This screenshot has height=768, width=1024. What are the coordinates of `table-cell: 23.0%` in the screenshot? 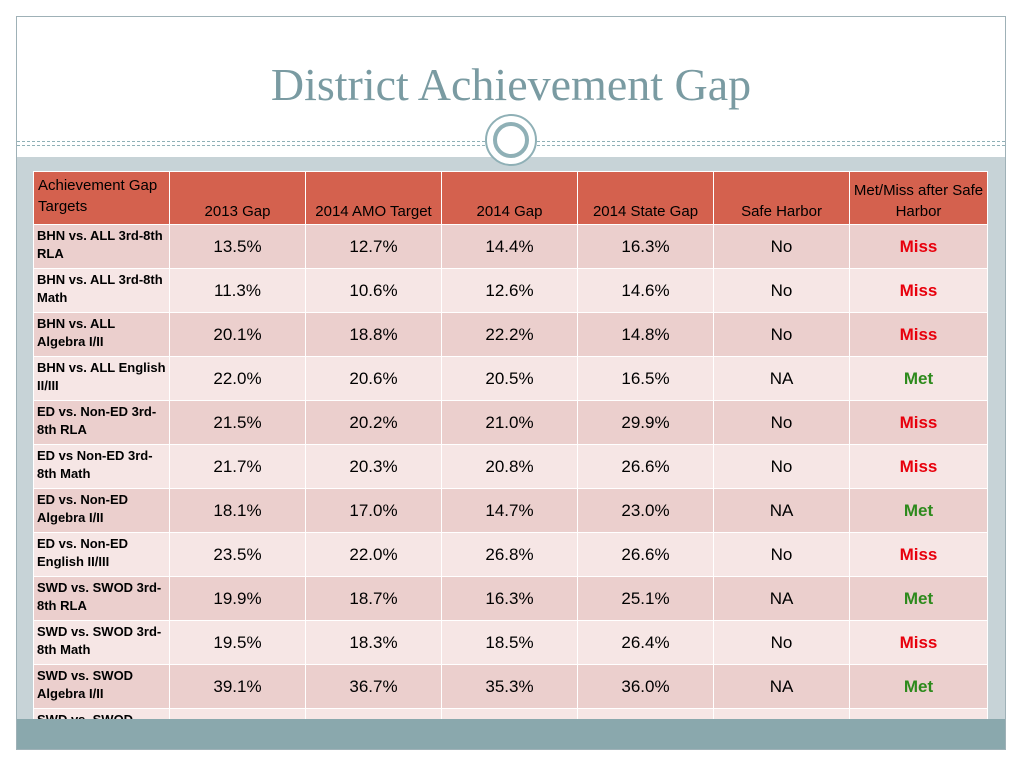 It's located at (645, 510).